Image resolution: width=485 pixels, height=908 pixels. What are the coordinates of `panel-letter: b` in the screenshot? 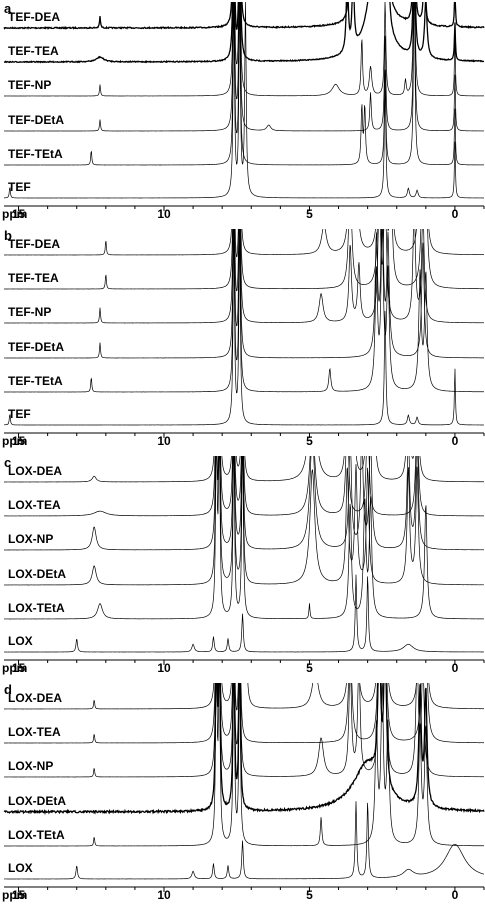 It's located at (8, 235).